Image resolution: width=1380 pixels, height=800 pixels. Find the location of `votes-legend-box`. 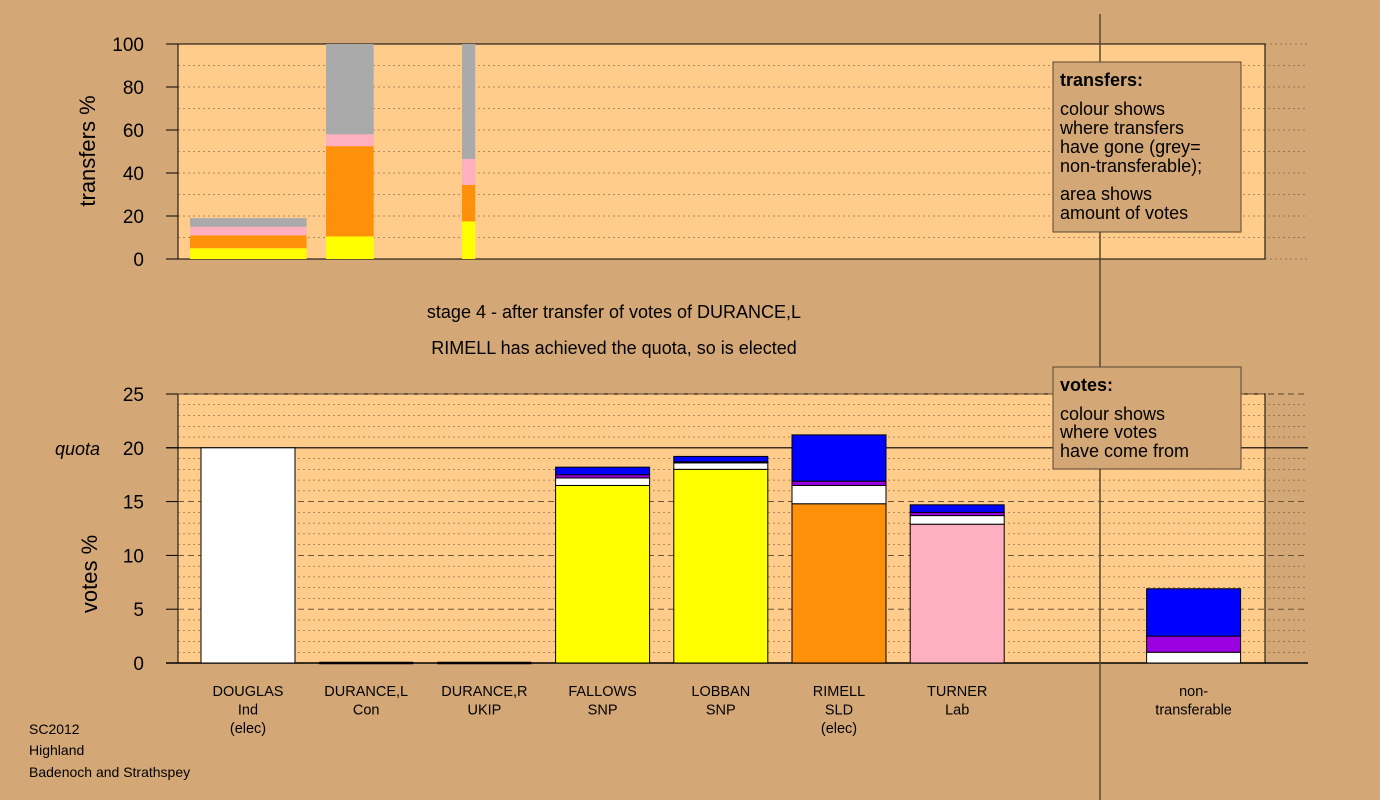

votes-legend-box is located at coordinates (1147, 418).